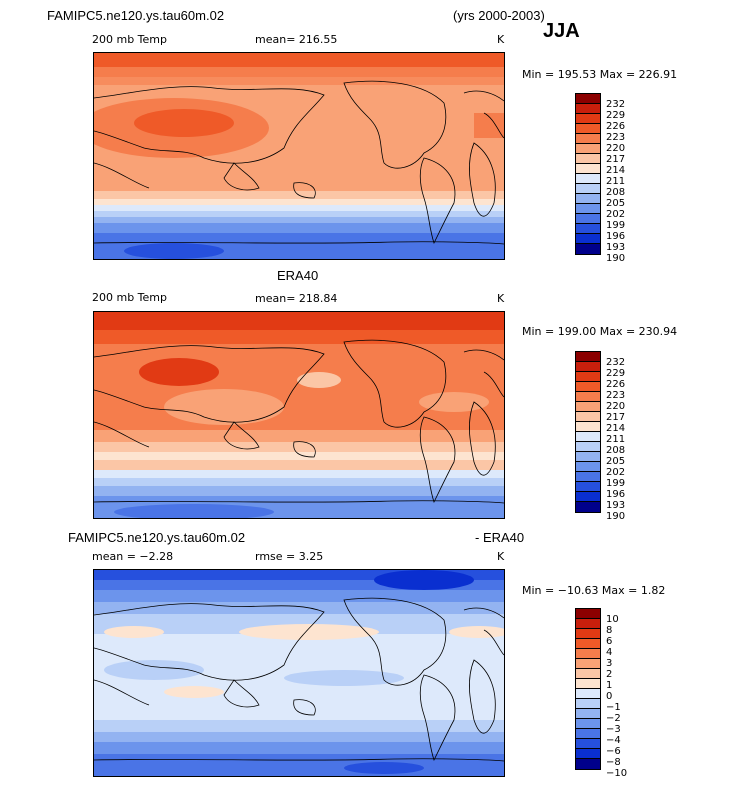 The image size is (733, 786). I want to click on colorbar-label: 0, so click(609, 696).